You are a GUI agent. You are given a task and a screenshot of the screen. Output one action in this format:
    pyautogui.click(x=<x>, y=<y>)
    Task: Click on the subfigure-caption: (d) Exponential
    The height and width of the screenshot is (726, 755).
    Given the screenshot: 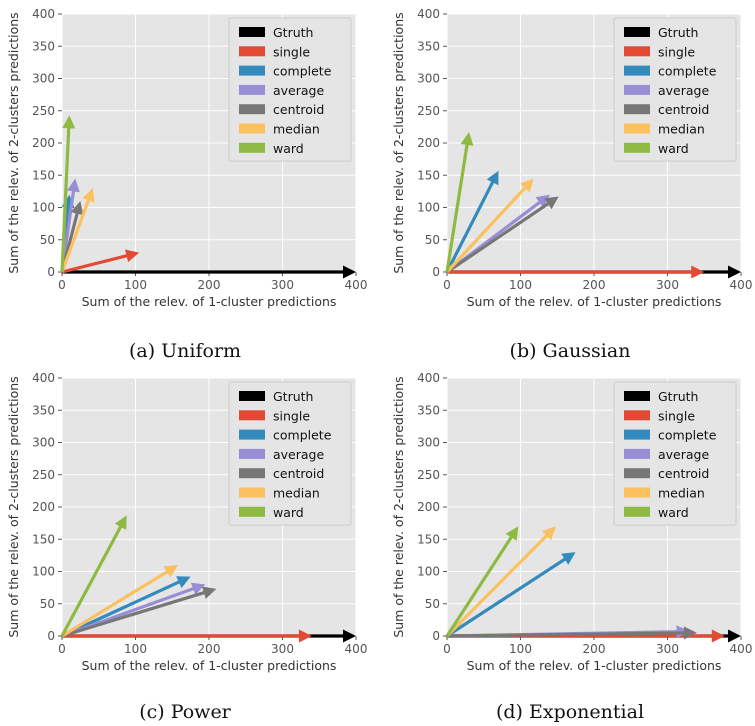 What is the action you would take?
    pyautogui.click(x=570, y=712)
    